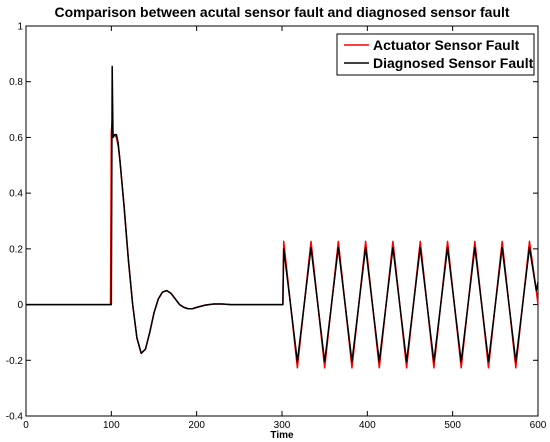 The width and height of the screenshot is (550, 442). I want to click on x-tick-label: 0, so click(26, 425).